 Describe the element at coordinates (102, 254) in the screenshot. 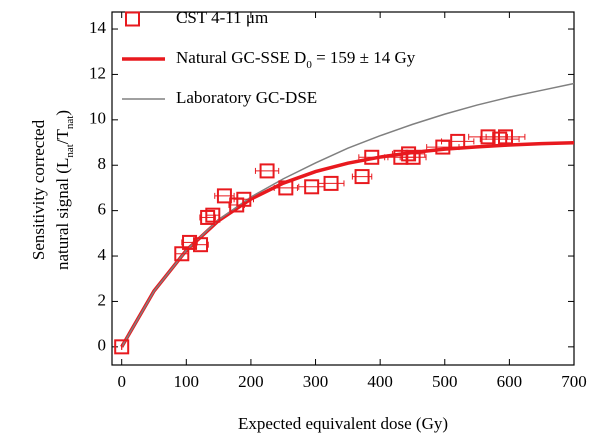

I see `y-tick-label: 4` at that location.